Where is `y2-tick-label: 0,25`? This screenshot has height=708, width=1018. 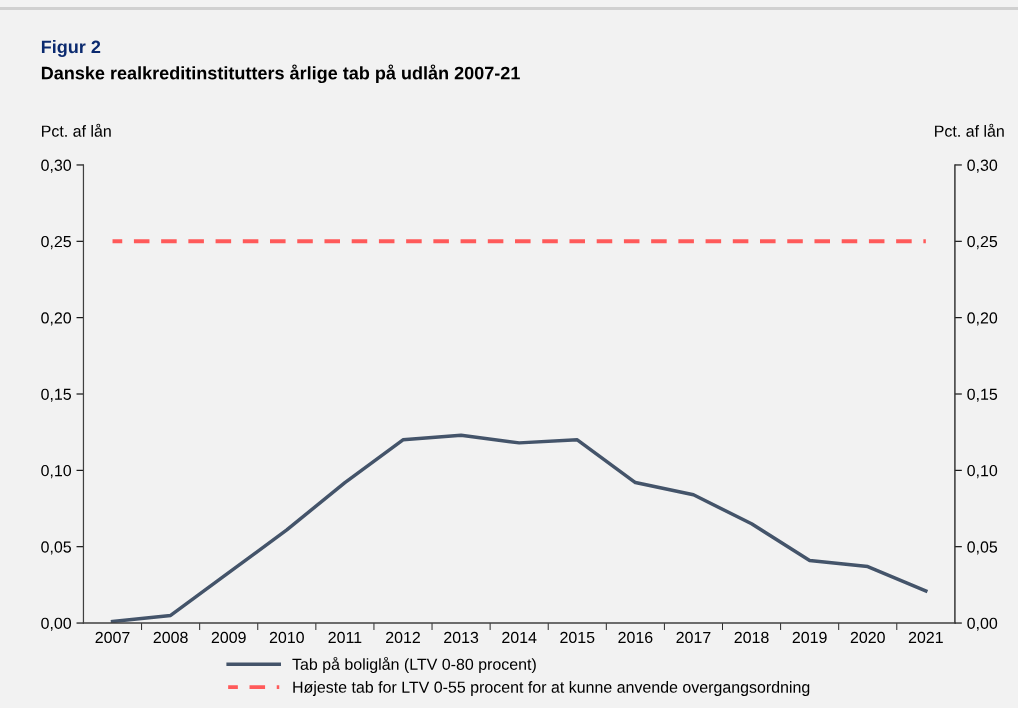 y2-tick-label: 0,25 is located at coordinates (982, 242).